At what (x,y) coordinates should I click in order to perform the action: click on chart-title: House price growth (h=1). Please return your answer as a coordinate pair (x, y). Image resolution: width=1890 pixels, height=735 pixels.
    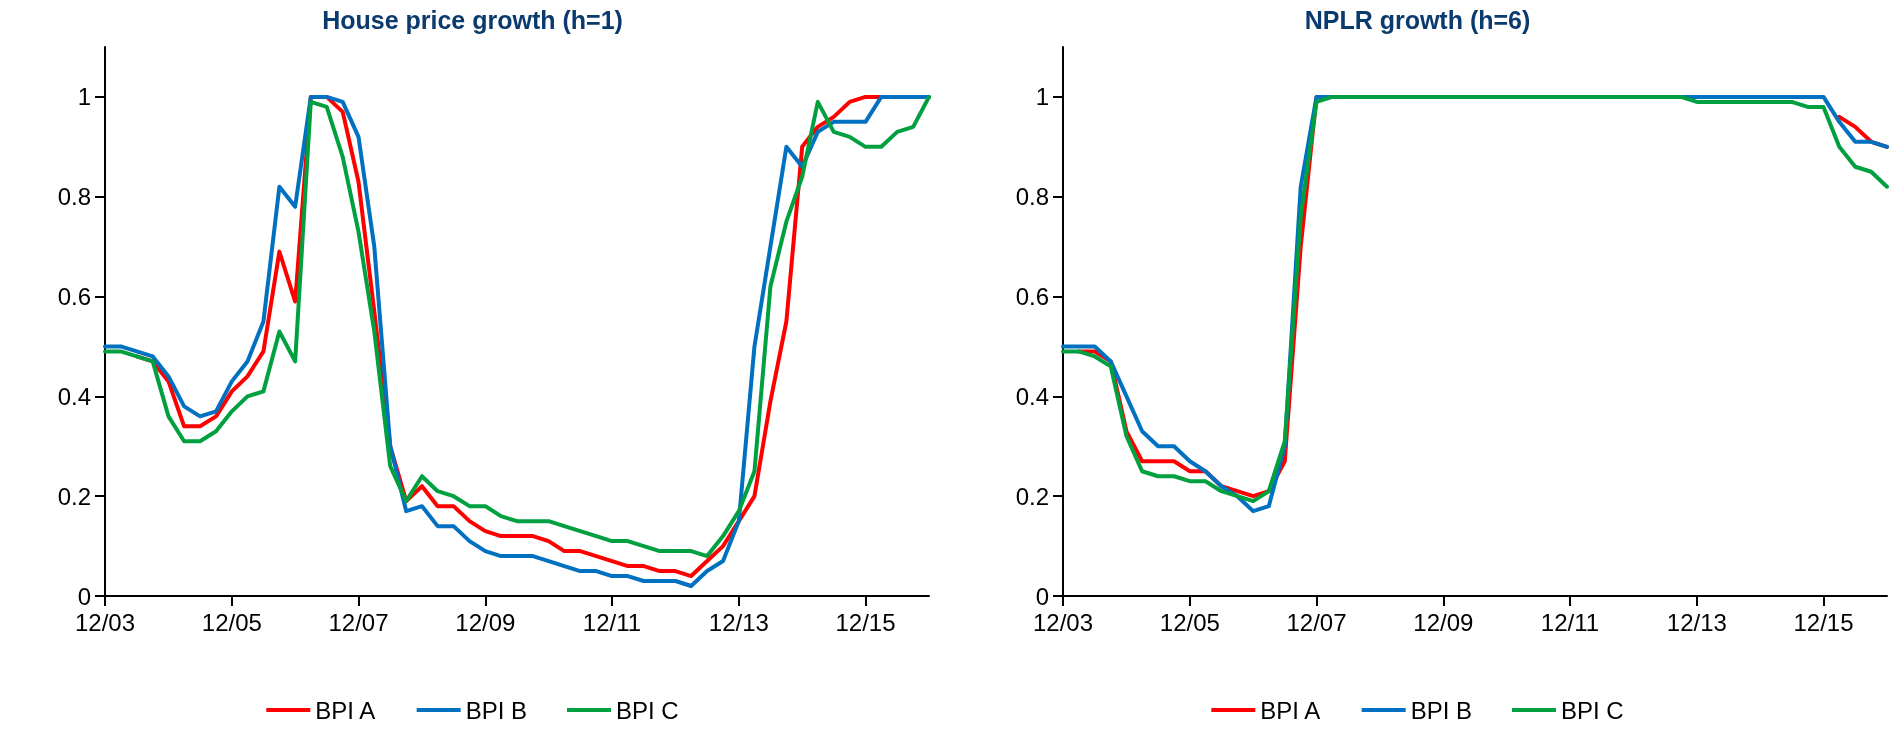
    Looking at the image, I should click on (472, 19).